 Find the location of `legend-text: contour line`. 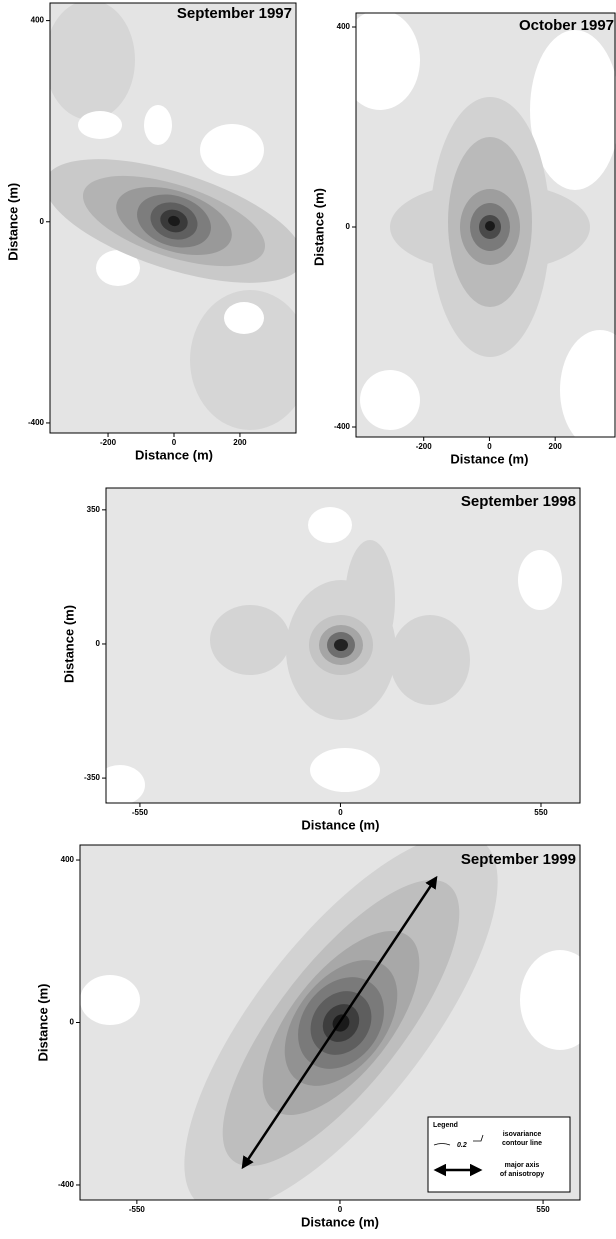

legend-text: contour line is located at coordinates (522, 1143).